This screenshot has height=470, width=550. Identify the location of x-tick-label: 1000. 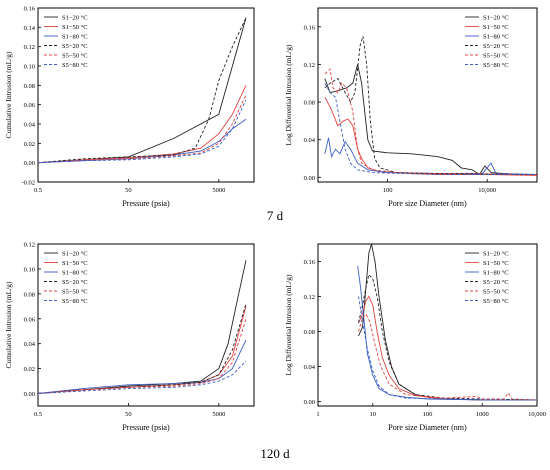
(482, 414).